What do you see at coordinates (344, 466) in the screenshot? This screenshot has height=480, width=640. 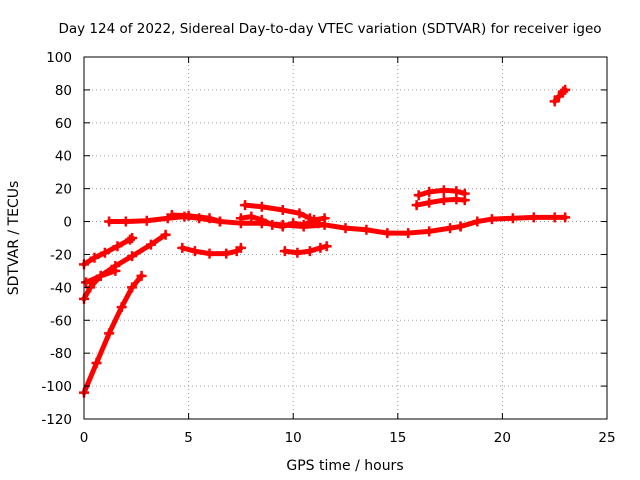 I see `x-axis-label: GPS time / hours` at bounding box center [344, 466].